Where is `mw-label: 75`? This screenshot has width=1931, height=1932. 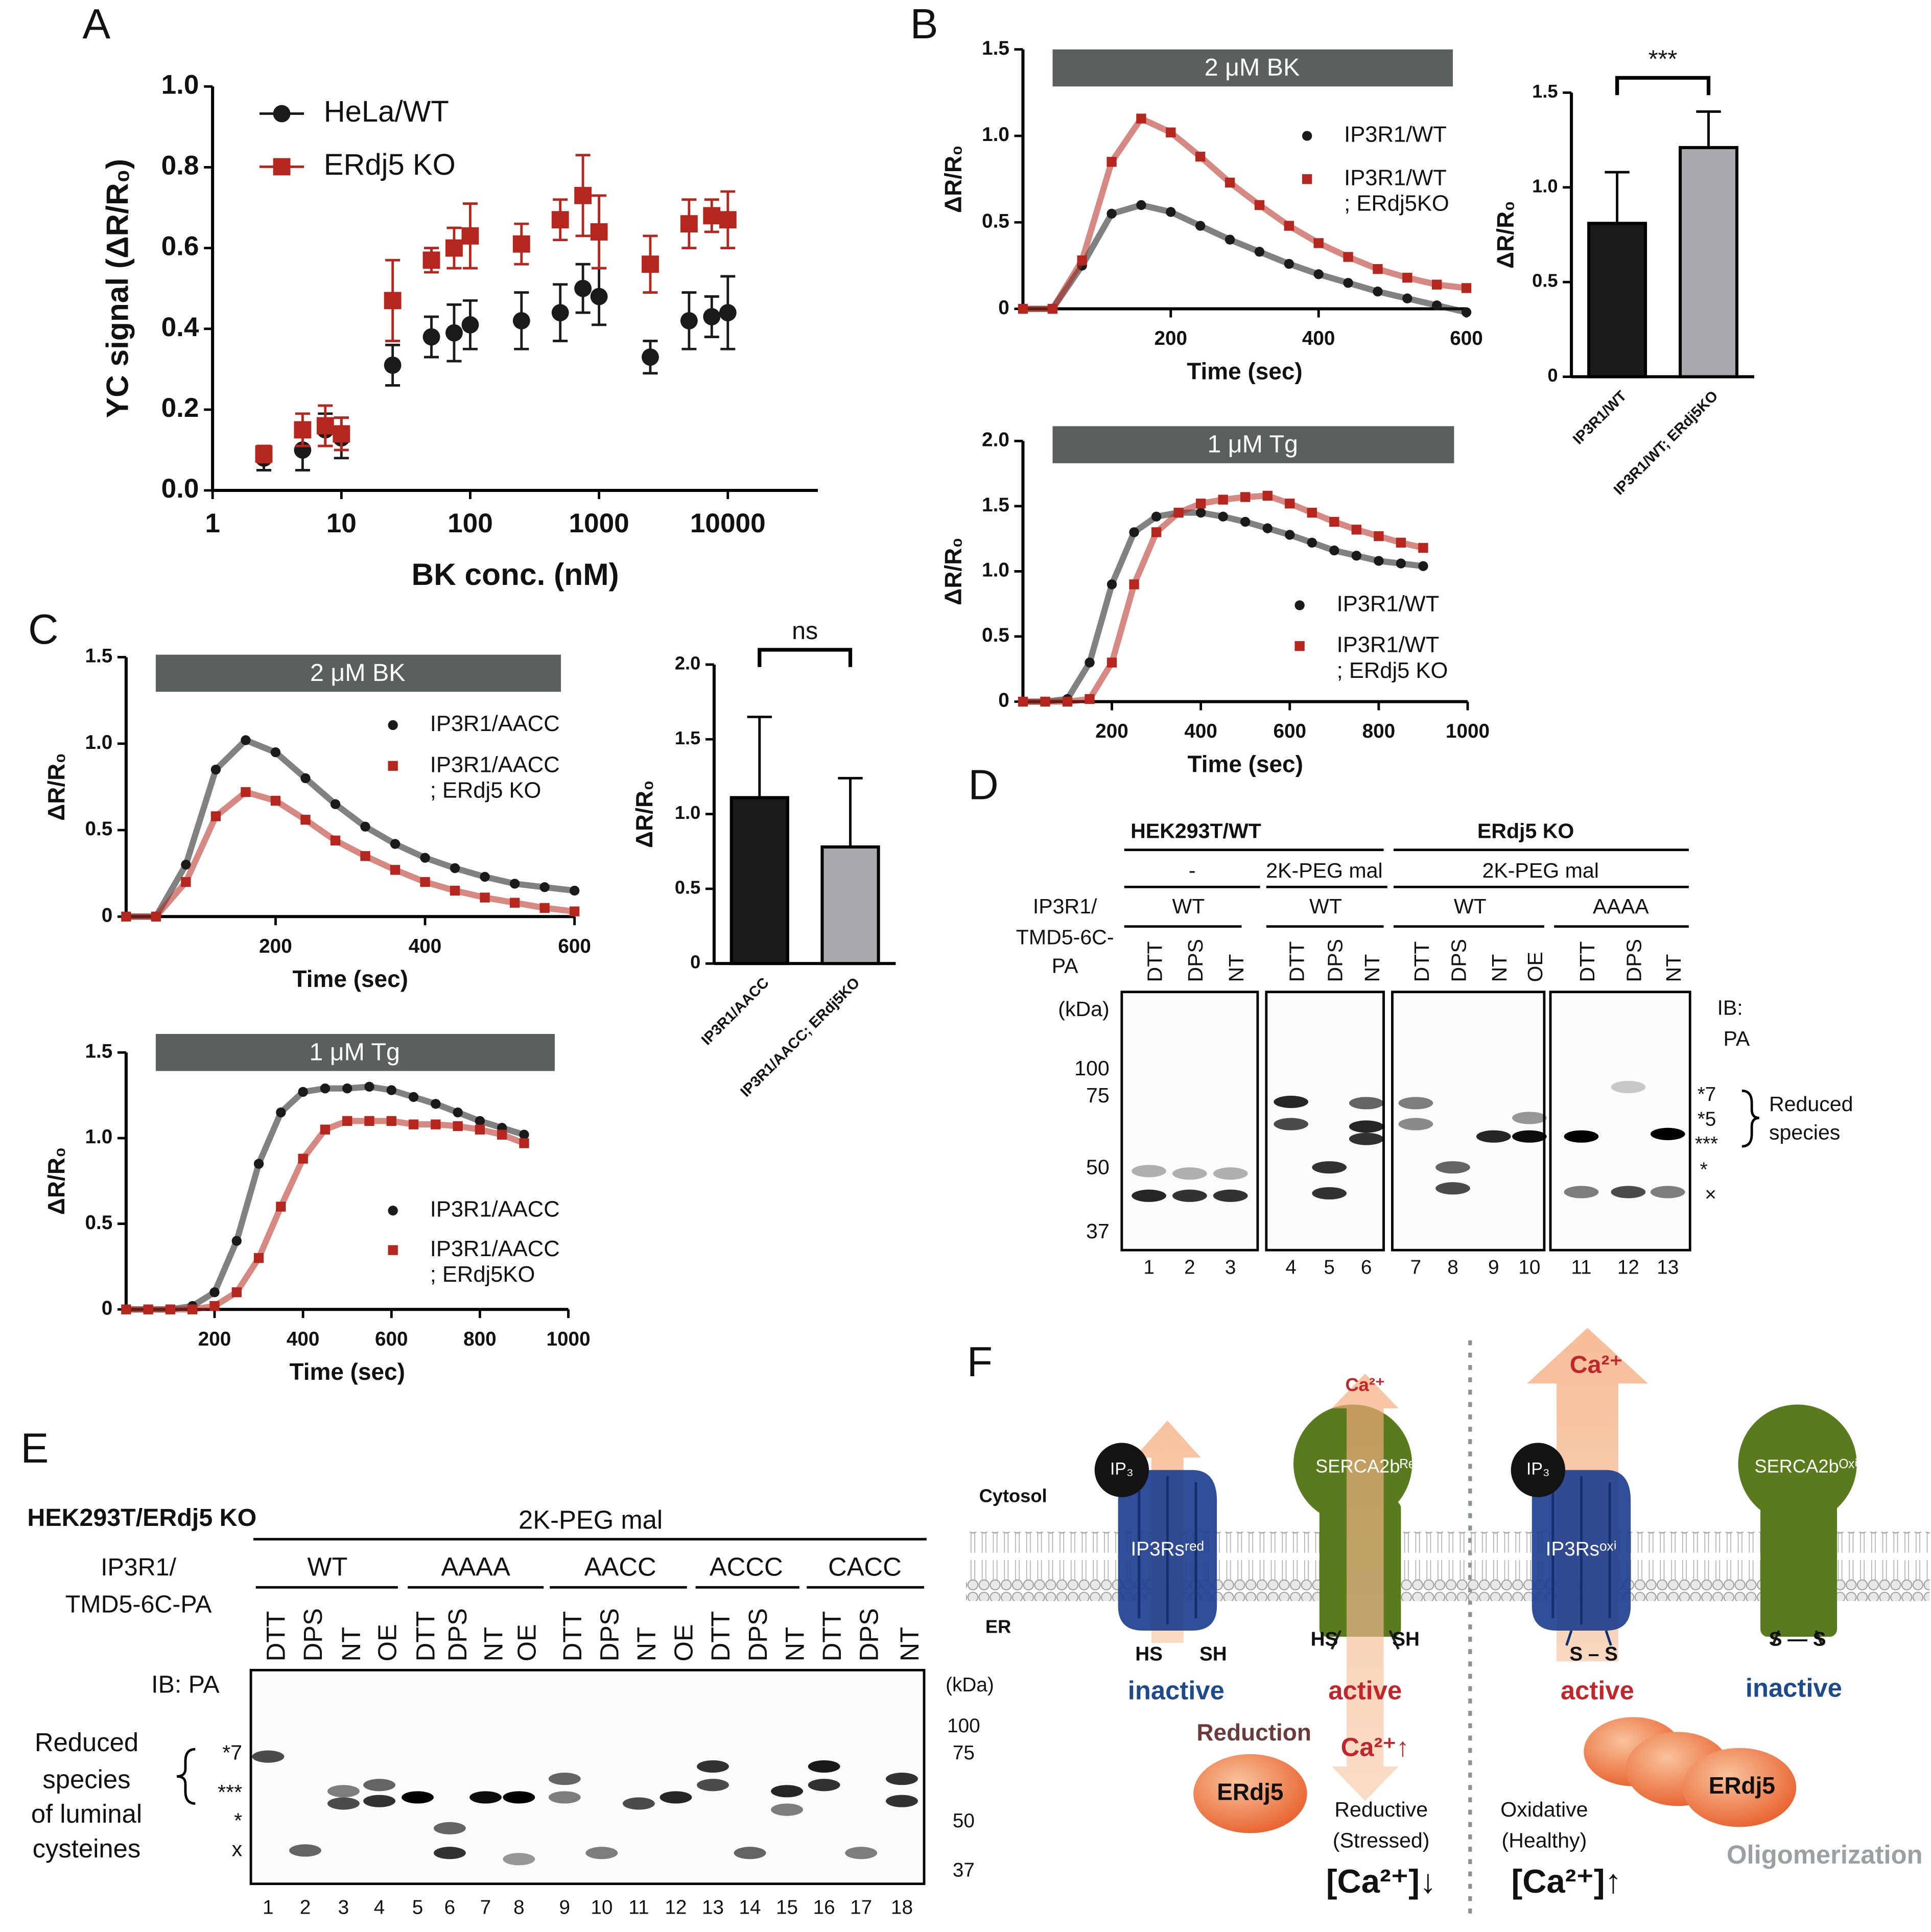 mw-label: 75 is located at coordinates (1098, 1095).